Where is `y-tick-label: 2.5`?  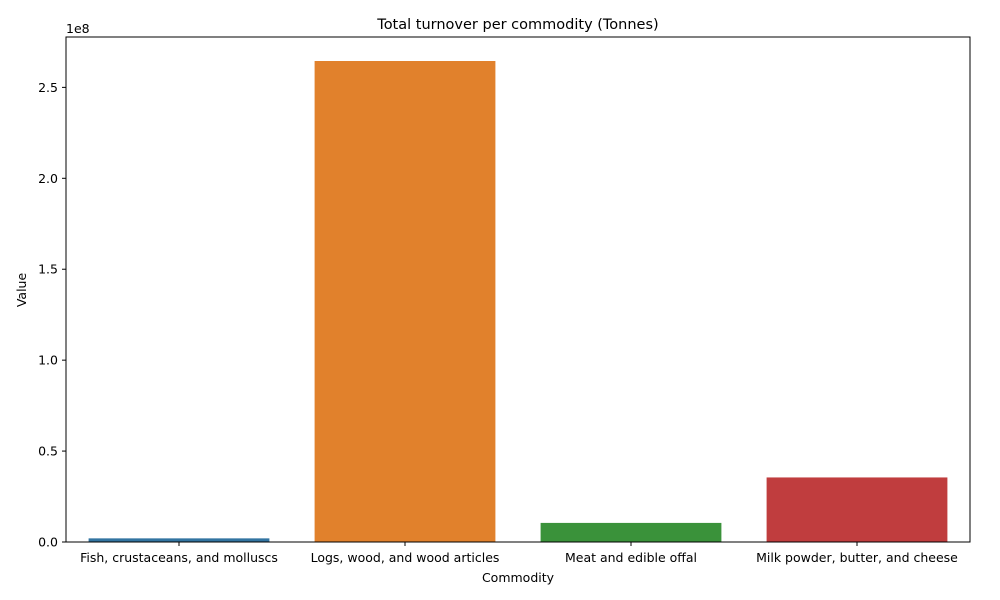
y-tick-label: 2.5 is located at coordinates (48, 87).